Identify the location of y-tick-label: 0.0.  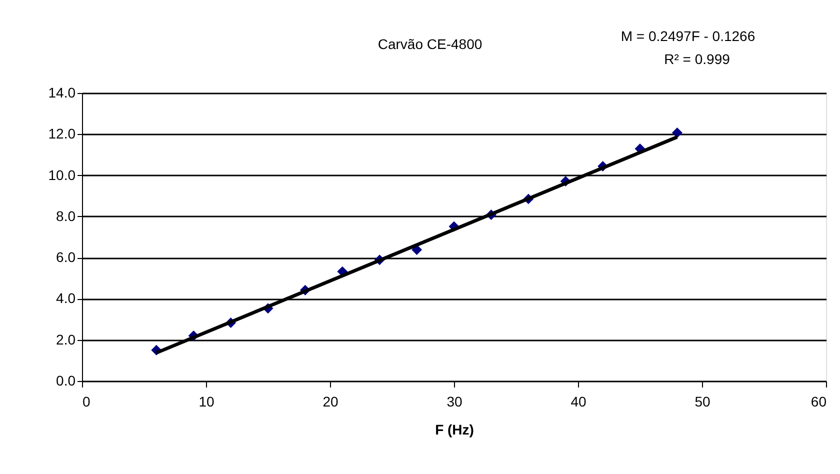
(66, 380).